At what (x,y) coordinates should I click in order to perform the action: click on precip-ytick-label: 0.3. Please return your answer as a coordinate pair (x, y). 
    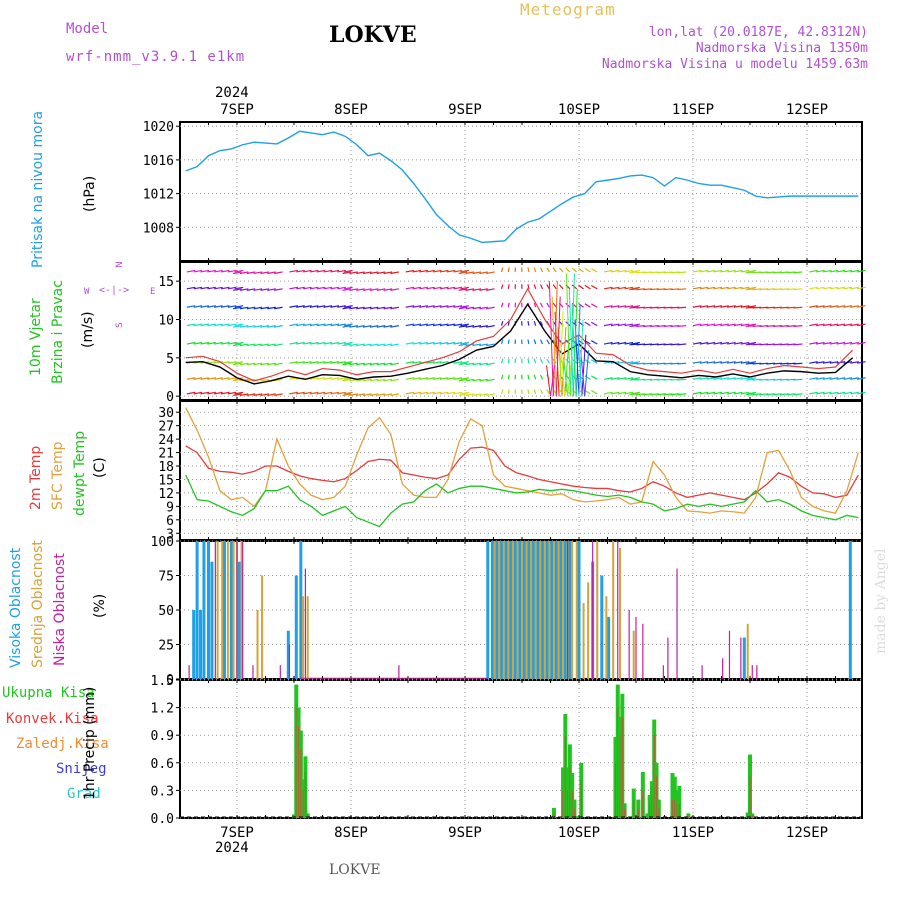
    Looking at the image, I should click on (162, 791).